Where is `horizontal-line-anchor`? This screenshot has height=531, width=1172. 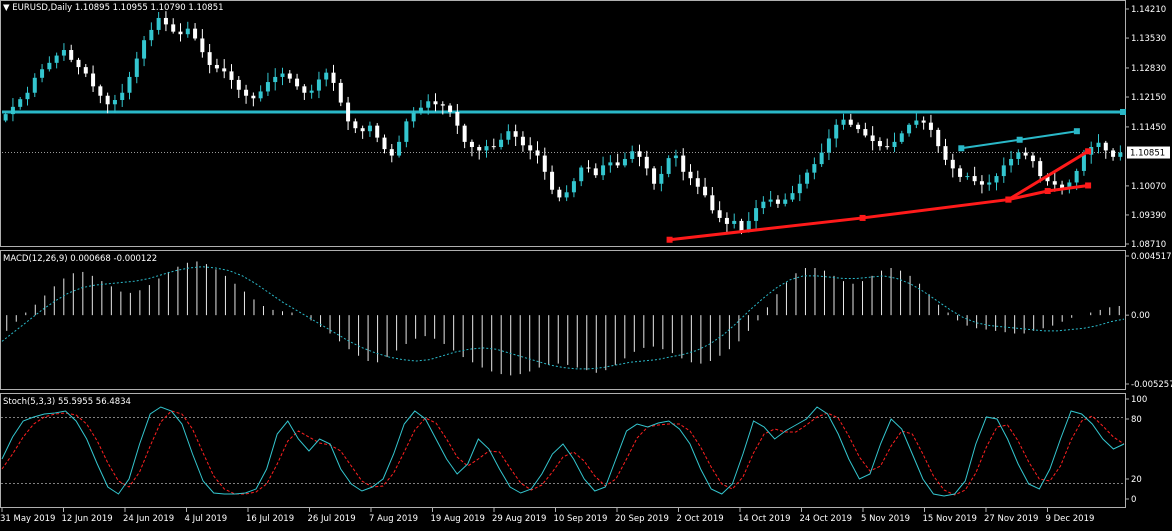 horizontal-line-anchor is located at coordinates (1123, 111).